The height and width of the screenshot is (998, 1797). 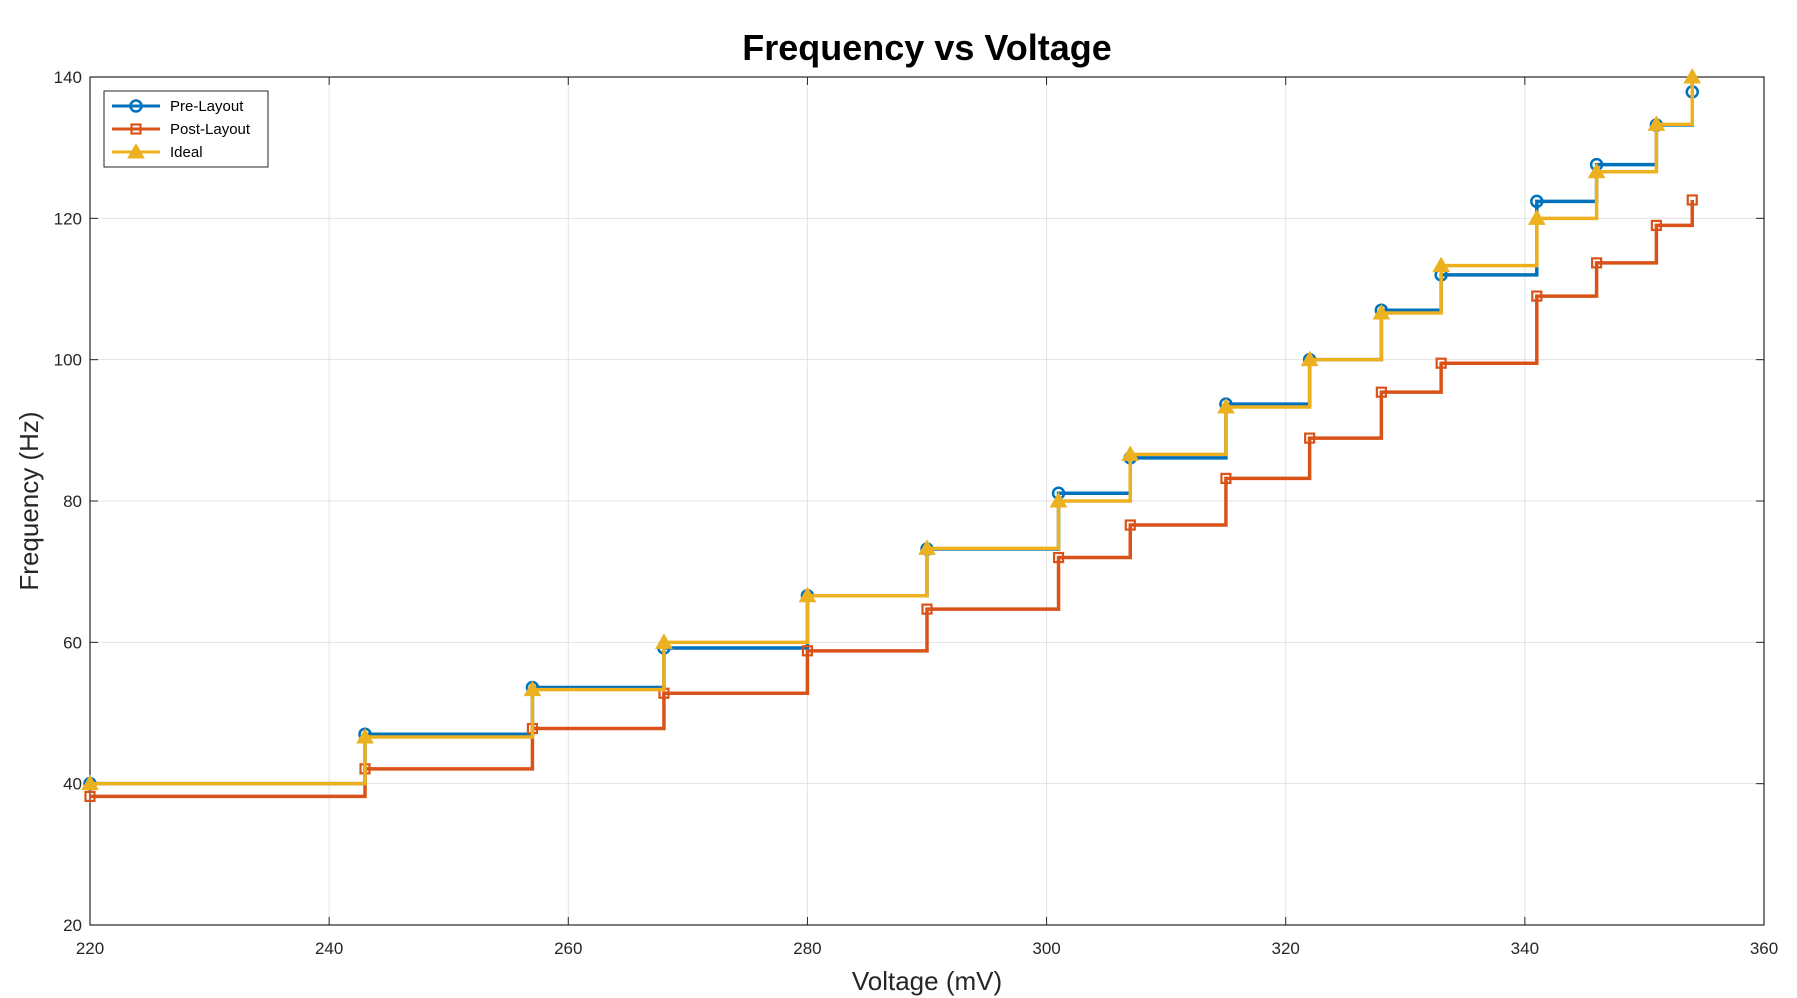 What do you see at coordinates (1764, 948) in the screenshot?
I see `x-tick-label: 360` at bounding box center [1764, 948].